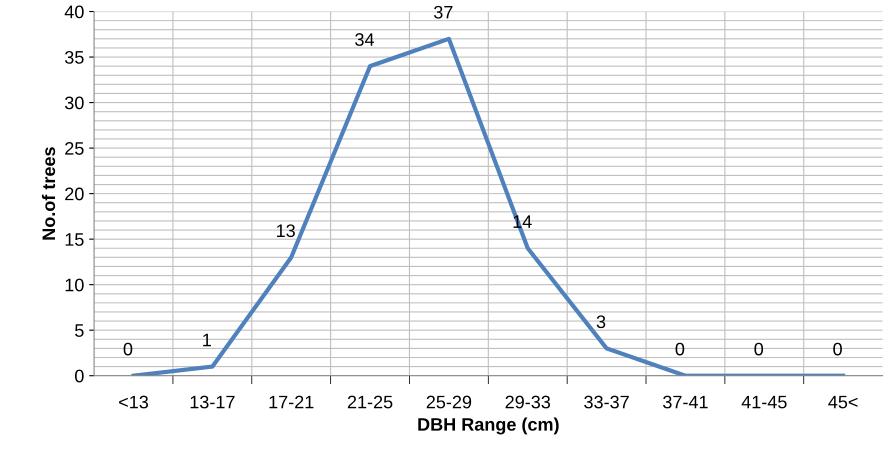  I want to click on x-tick-label: 45<, so click(843, 402).